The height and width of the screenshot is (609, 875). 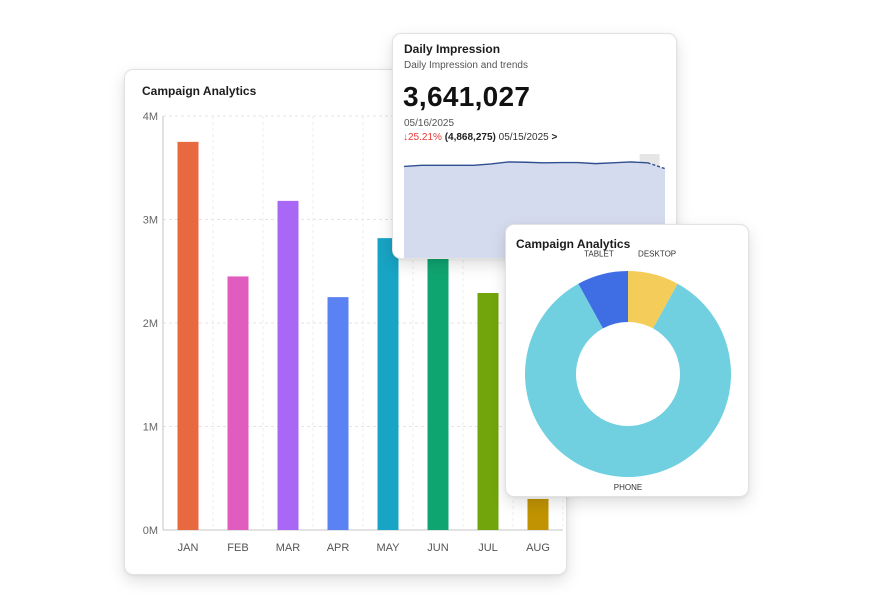 What do you see at coordinates (628, 487) in the screenshot?
I see `slice-label: PHONE` at bounding box center [628, 487].